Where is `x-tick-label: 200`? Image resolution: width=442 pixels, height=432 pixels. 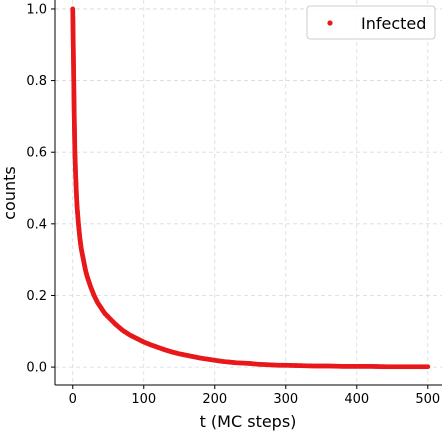
x-tick-label: 200 is located at coordinates (214, 399).